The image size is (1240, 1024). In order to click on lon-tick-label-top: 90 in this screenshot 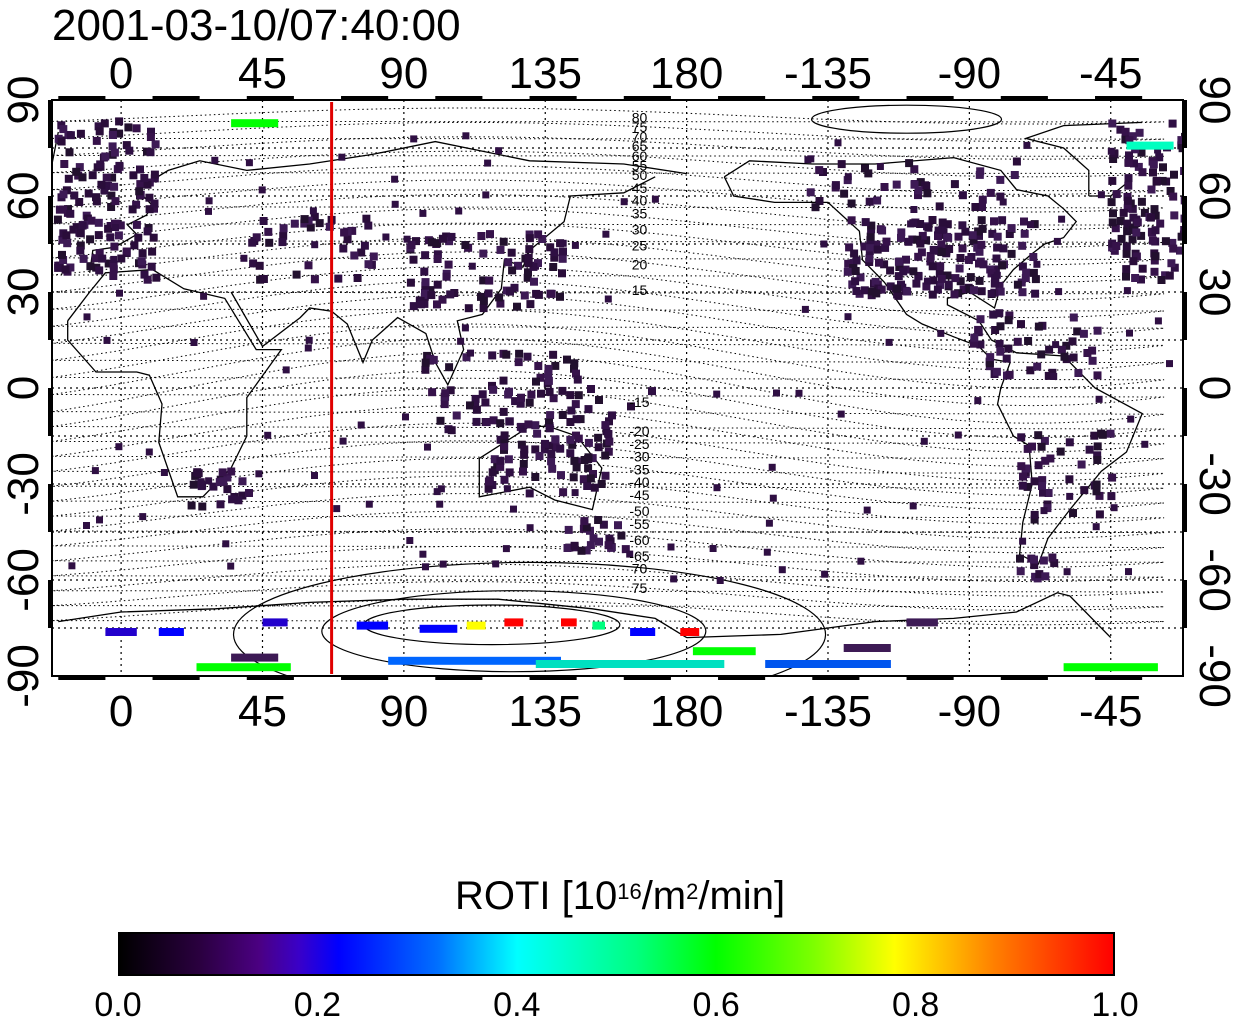, I will do `click(403, 73)`.